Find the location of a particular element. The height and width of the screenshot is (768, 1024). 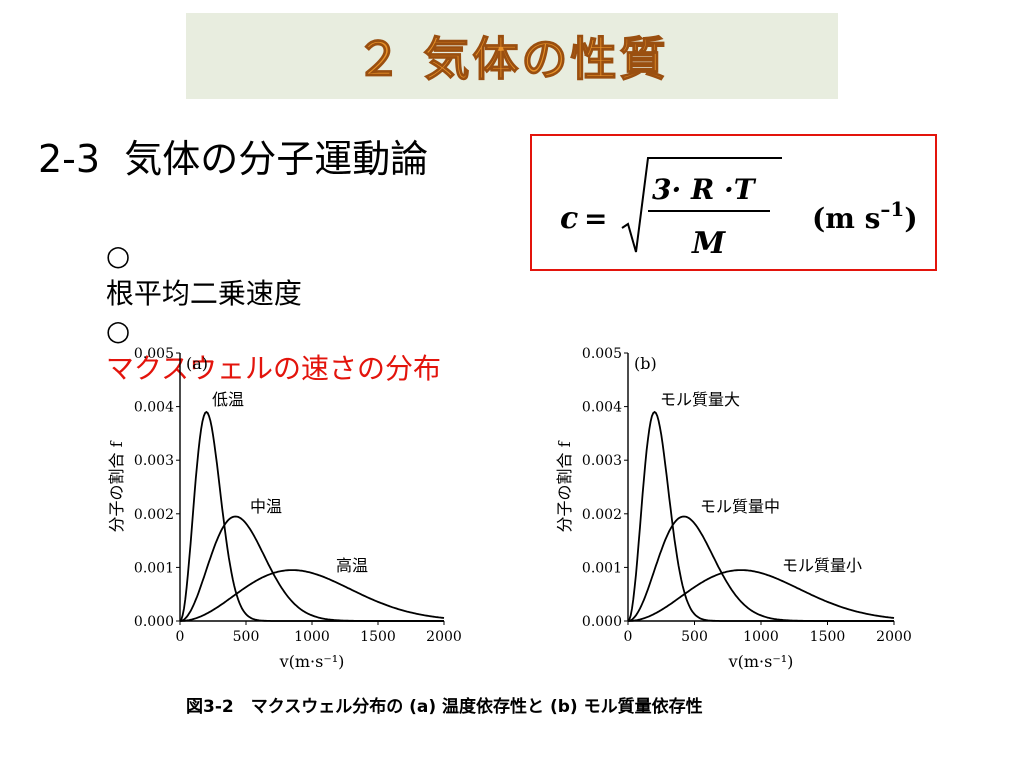

slide-title: ２ 気体の性質 is located at coordinates (512, 58).